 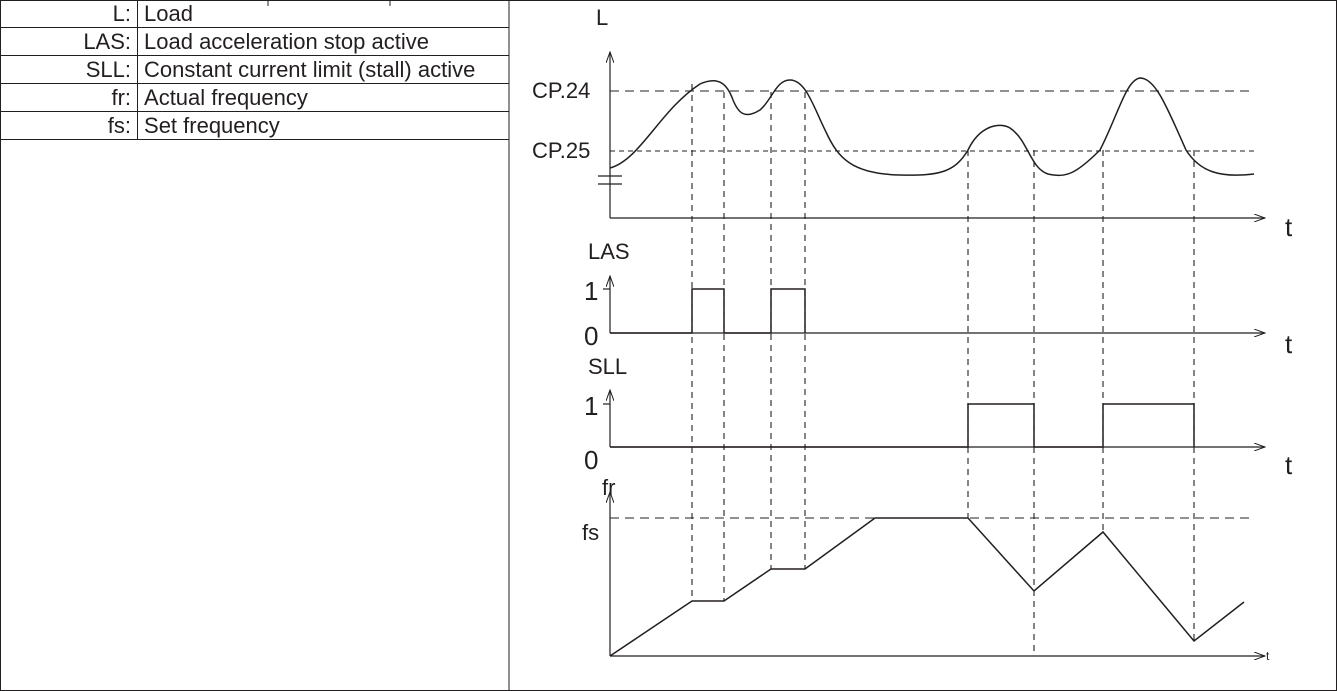 What do you see at coordinates (69, 97) in the screenshot?
I see `legend-abbr: fr:` at bounding box center [69, 97].